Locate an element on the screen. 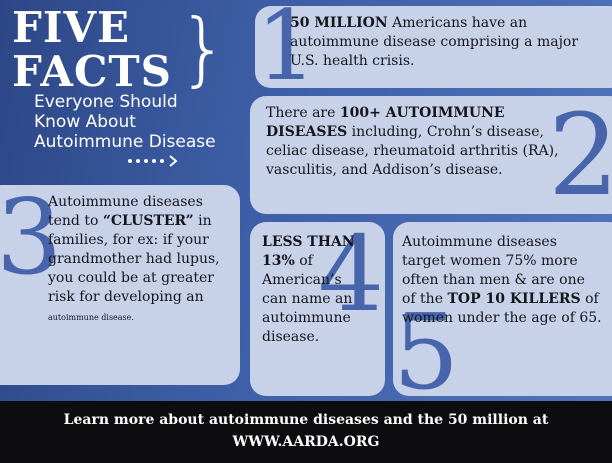 The width and height of the screenshot is (612, 463). fact-number: 3 is located at coordinates (31, 237).